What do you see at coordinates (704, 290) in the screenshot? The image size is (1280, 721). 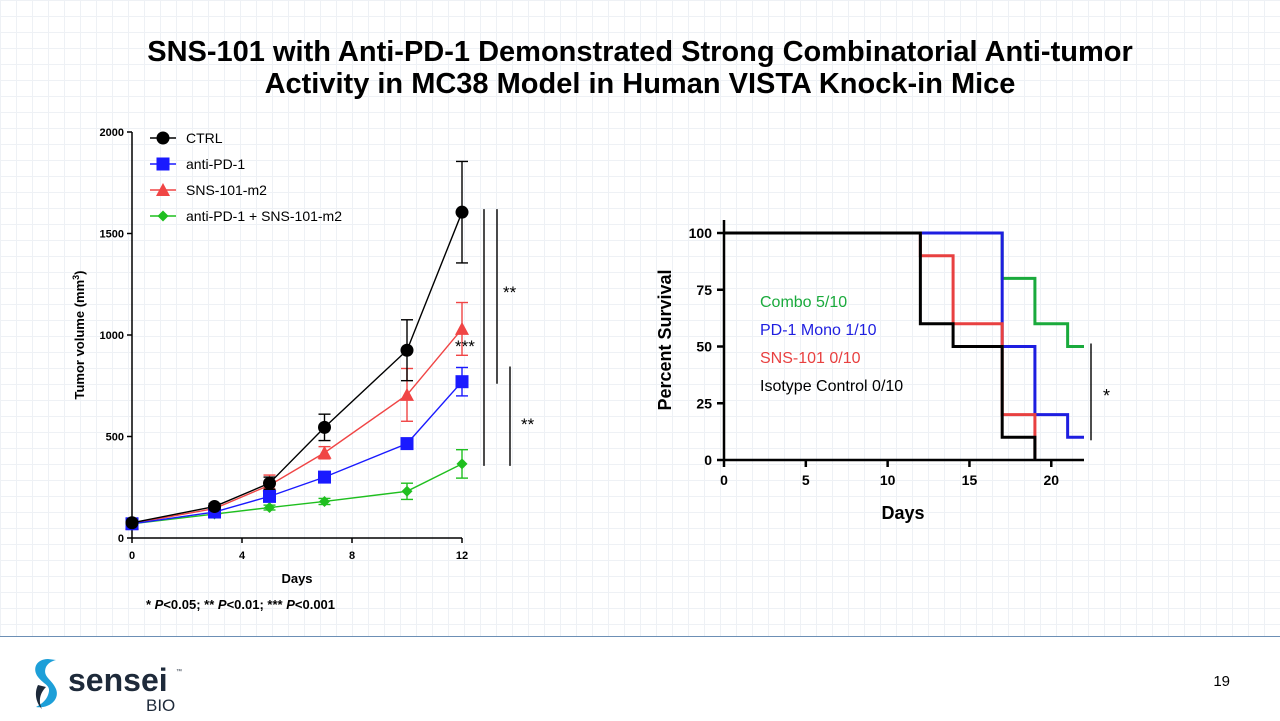 I see `km-y-tick-label: 75` at bounding box center [704, 290].